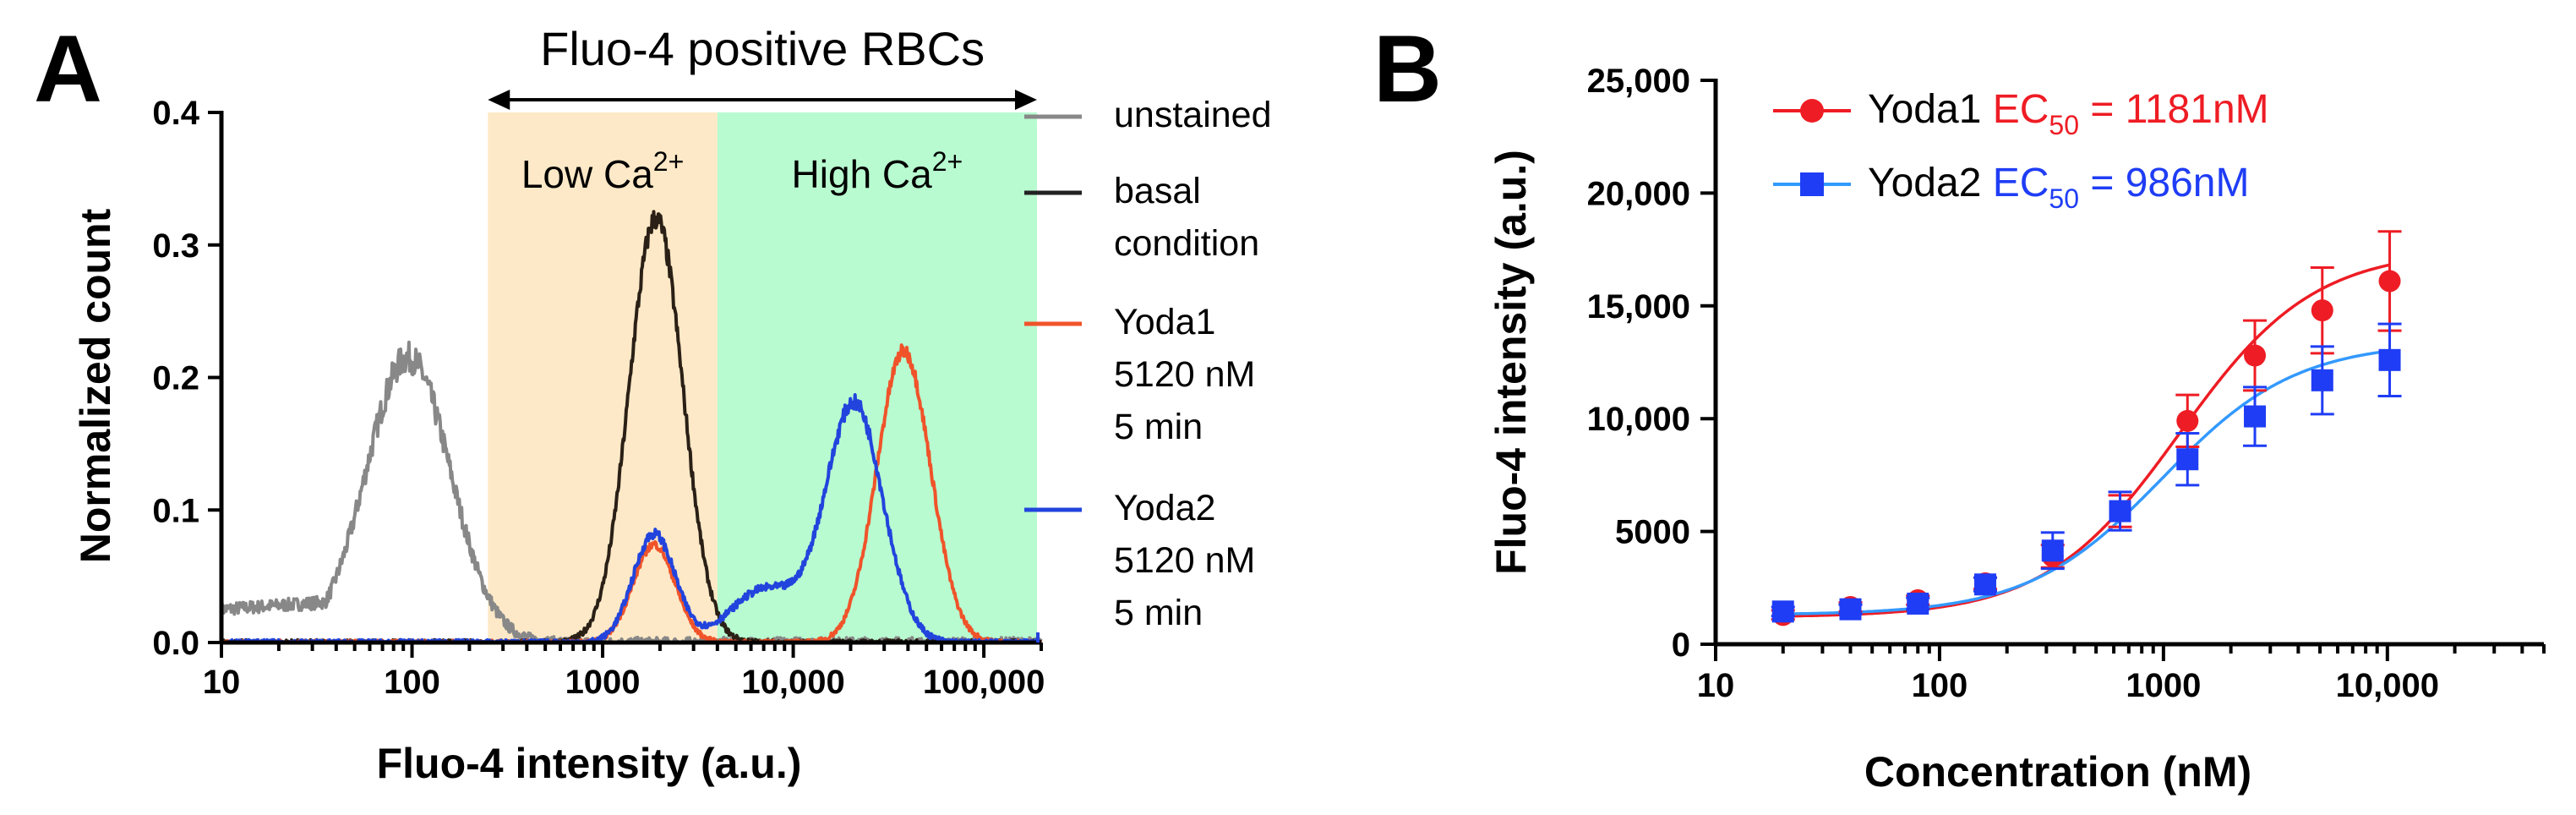  What do you see at coordinates (1193, 115) in the screenshot?
I see `legend-label: unstained` at bounding box center [1193, 115].